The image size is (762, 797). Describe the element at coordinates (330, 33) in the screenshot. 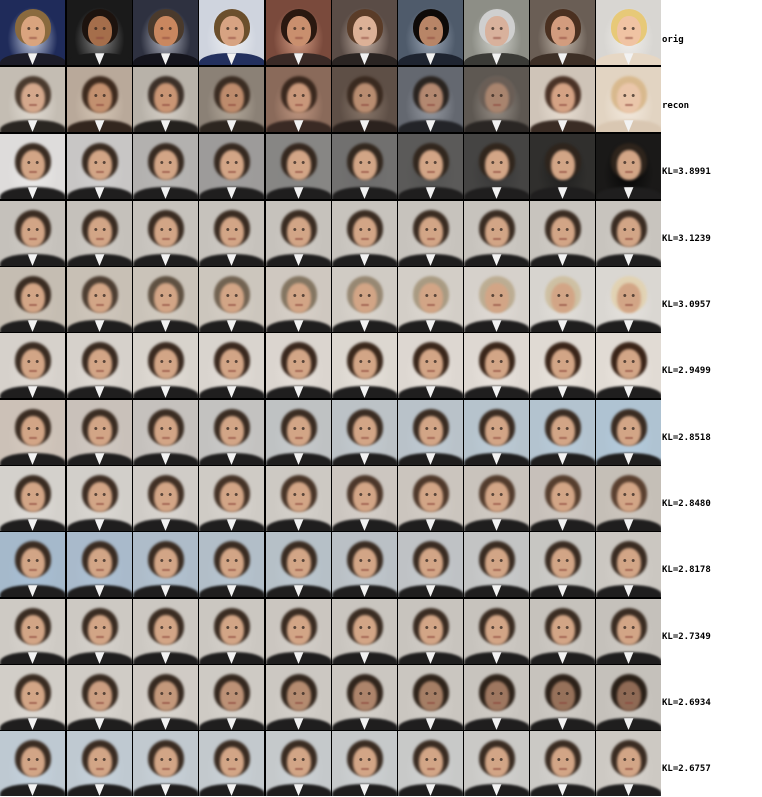

I see `image-row` at that location.